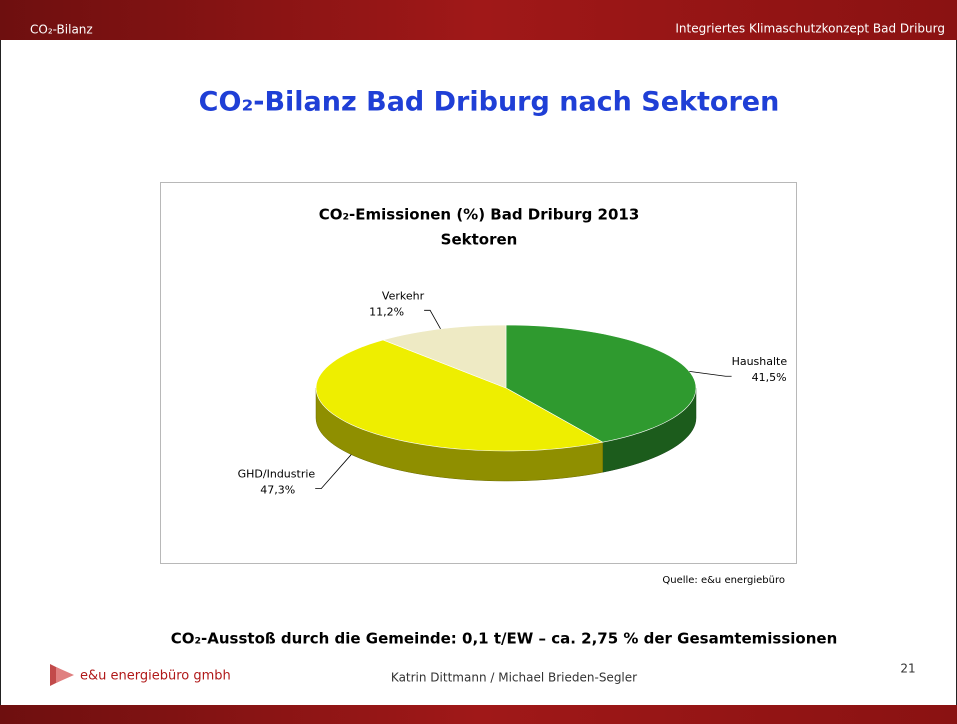 This screenshot has height=724, width=957. I want to click on slice-value-label: 11,2%, so click(386, 311).